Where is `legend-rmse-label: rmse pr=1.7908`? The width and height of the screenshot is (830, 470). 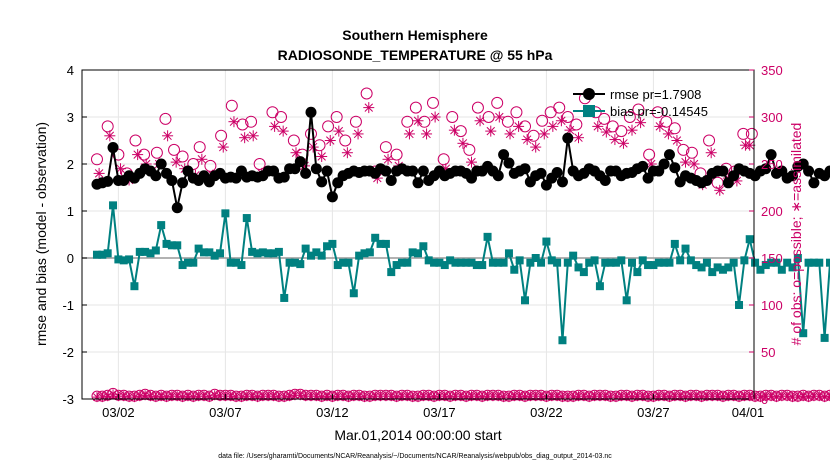 legend-rmse-label: rmse pr=1.7908 is located at coordinates (655, 94).